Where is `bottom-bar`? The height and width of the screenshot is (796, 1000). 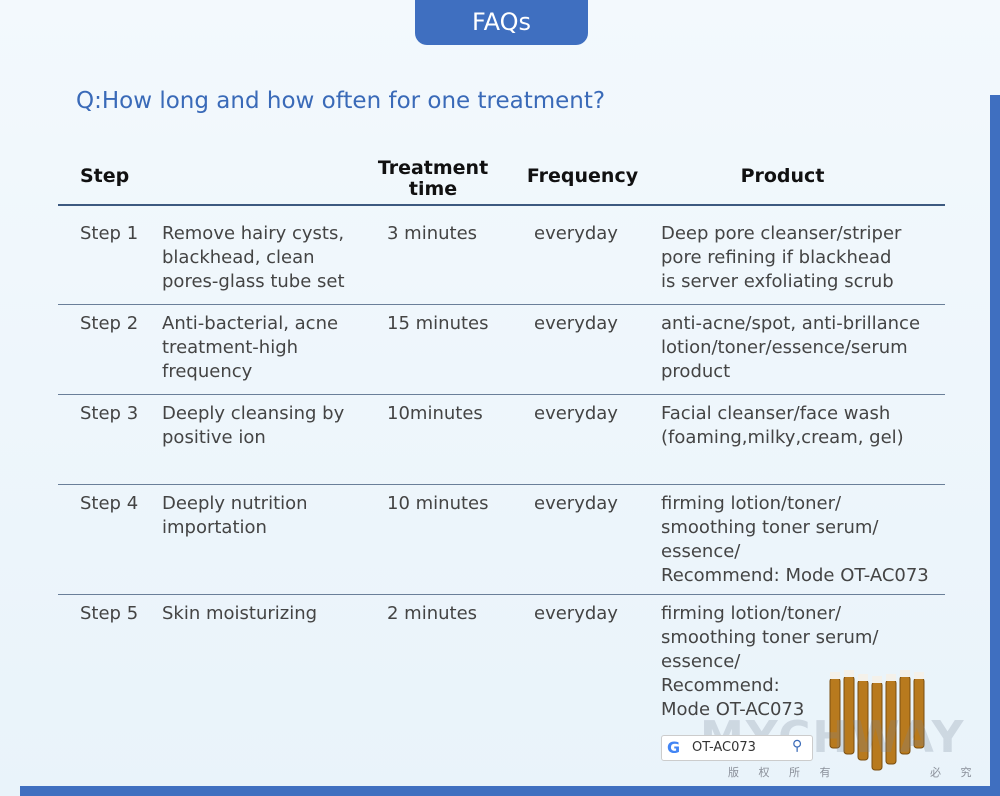
bottom-bar is located at coordinates (510, 791).